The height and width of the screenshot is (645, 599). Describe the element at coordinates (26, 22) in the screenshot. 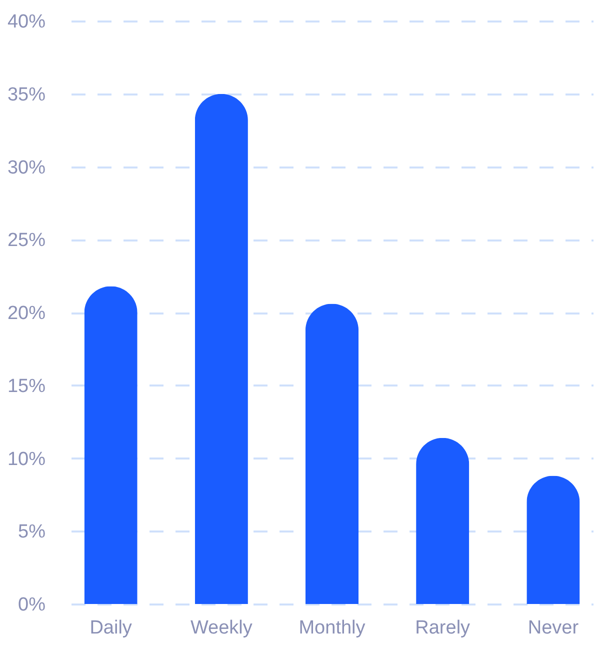

I see `y-tick-label: 40%` at that location.